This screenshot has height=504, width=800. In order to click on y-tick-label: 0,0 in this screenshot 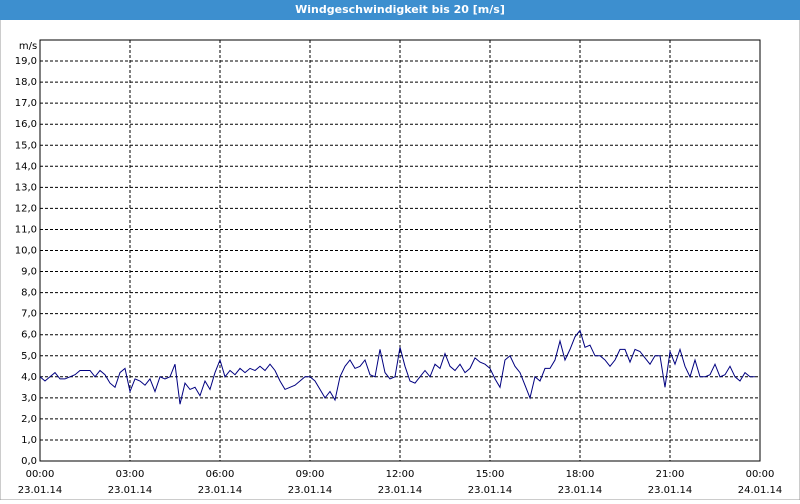, I will do `click(29, 461)`.